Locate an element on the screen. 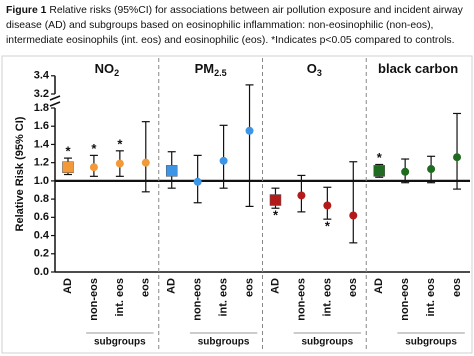 The height and width of the screenshot is (356, 474). y-tick-label: 1.0 is located at coordinates (41, 181).